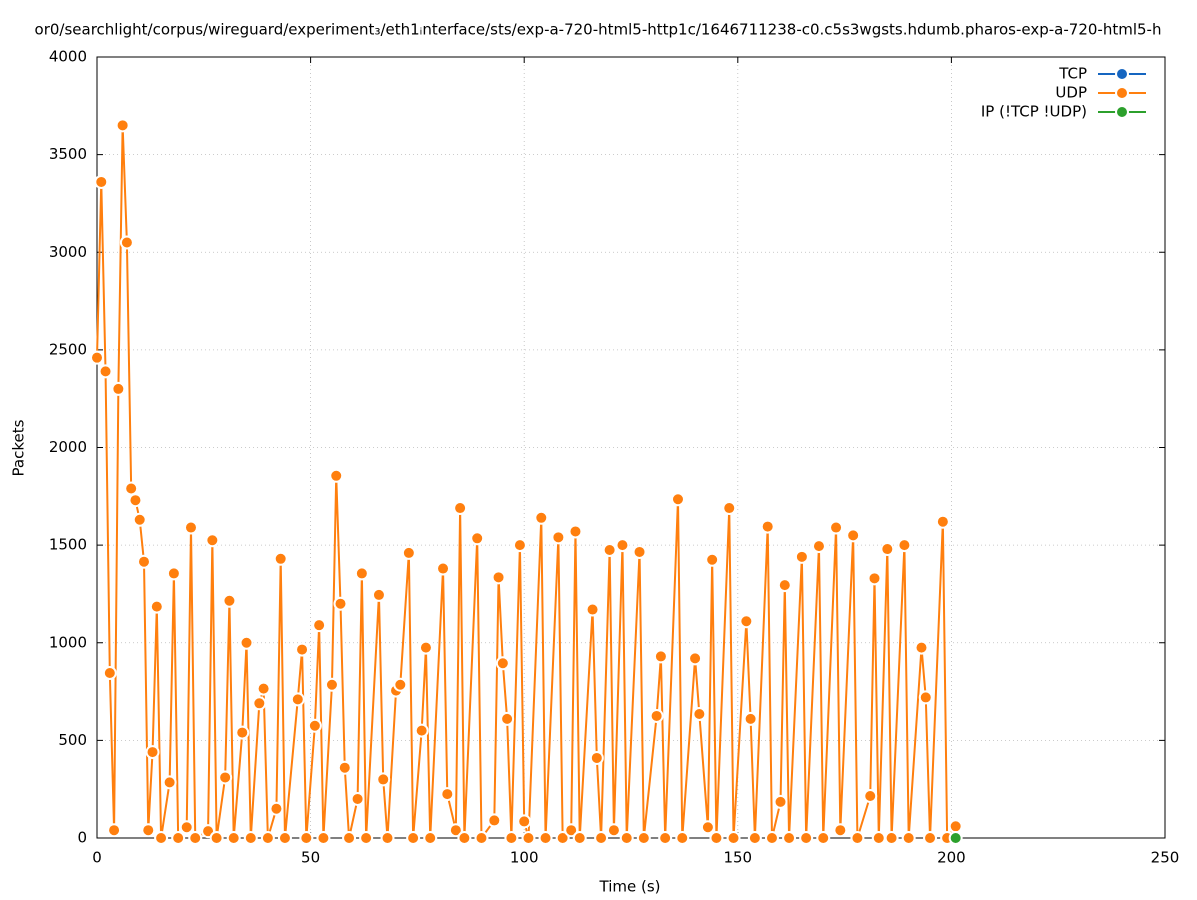  Describe the element at coordinates (737, 858) in the screenshot. I see `x-tick-label: 150` at that location.